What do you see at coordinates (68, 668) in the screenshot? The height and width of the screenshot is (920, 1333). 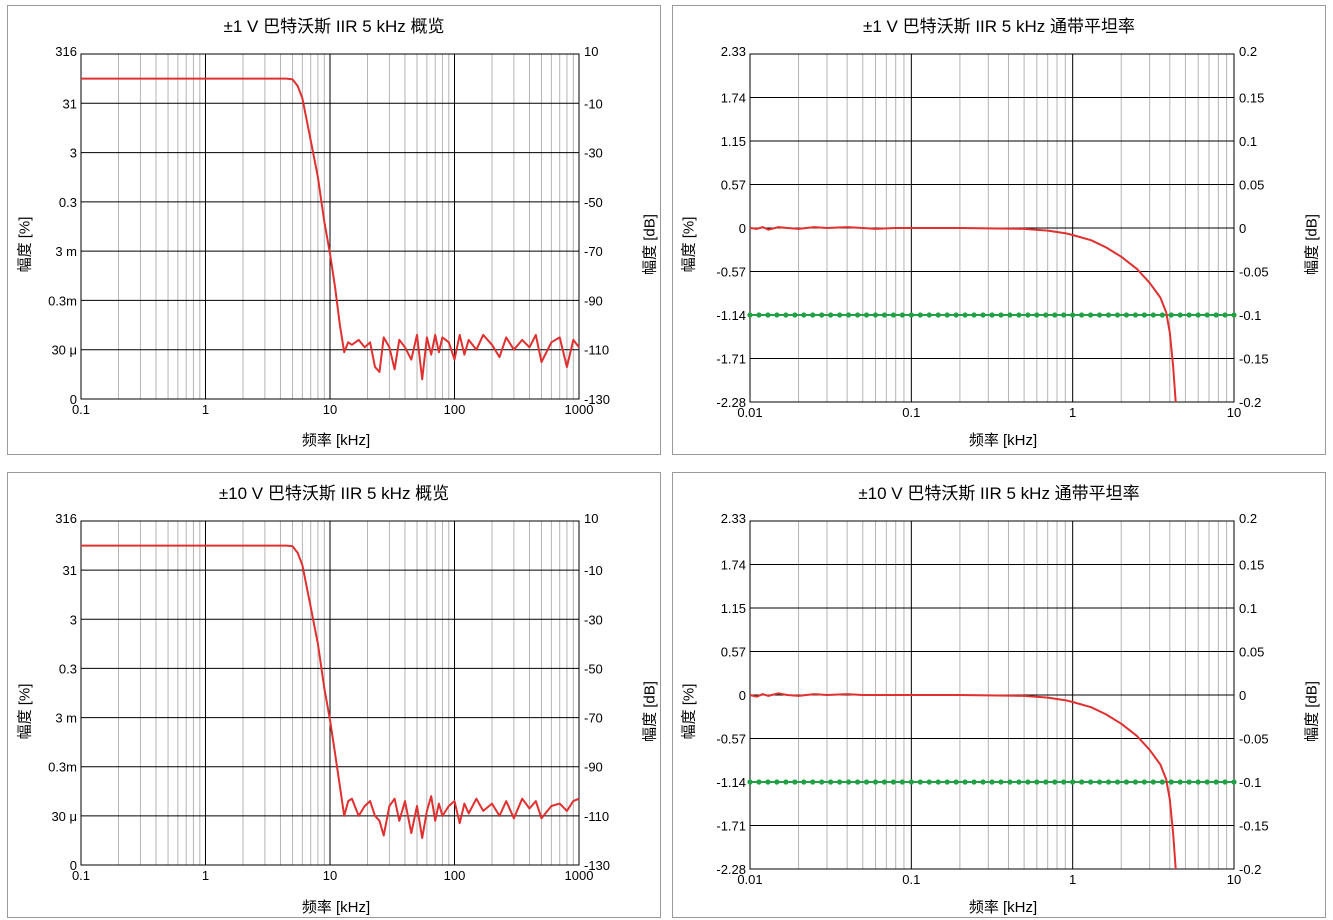 I see `y-tick-label: 0.3` at bounding box center [68, 668].